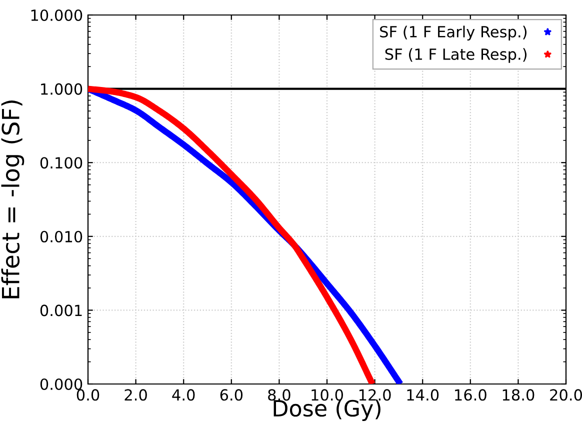 Image resolution: width=582 pixels, height=427 pixels. Describe the element at coordinates (56, 15) in the screenshot. I see `y-tick-label: 10.000` at that location.